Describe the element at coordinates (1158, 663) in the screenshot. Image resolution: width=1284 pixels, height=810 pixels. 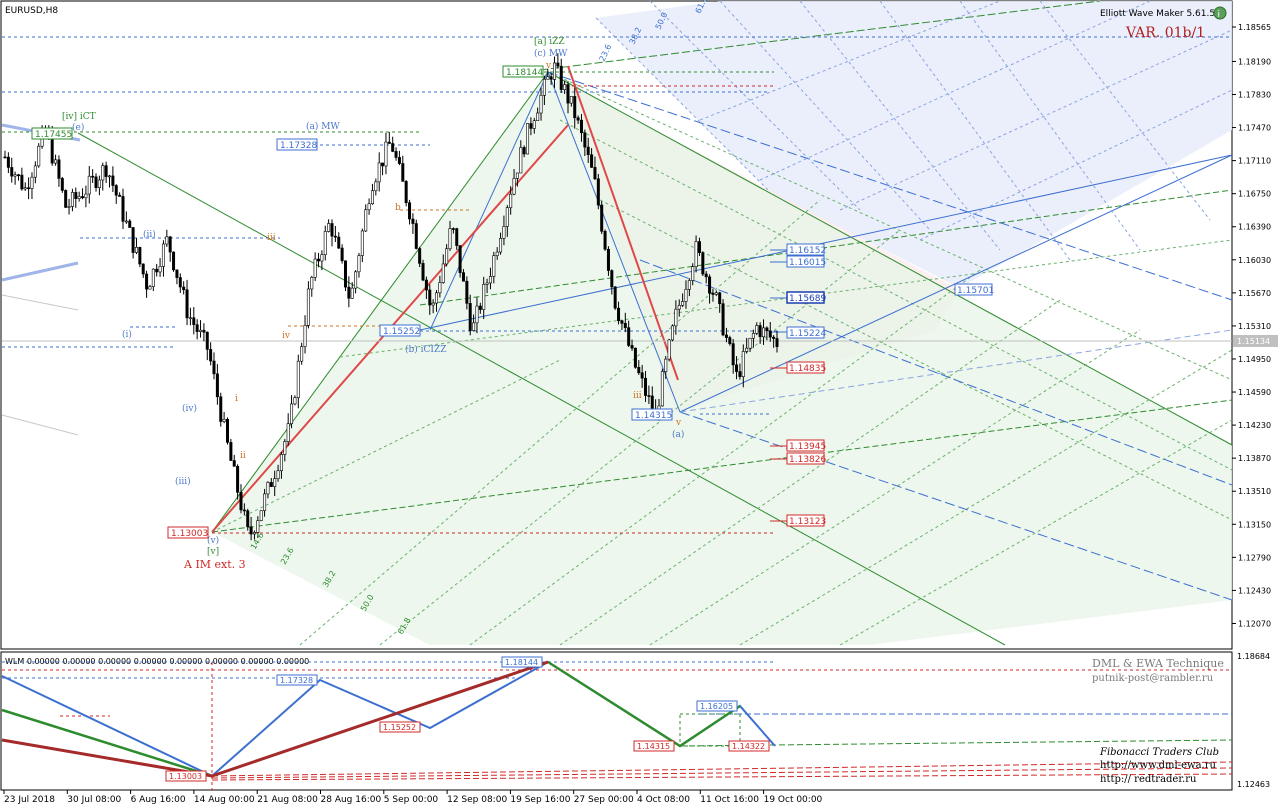
I see `watermark-technique: DML & EWA Technique` at that location.